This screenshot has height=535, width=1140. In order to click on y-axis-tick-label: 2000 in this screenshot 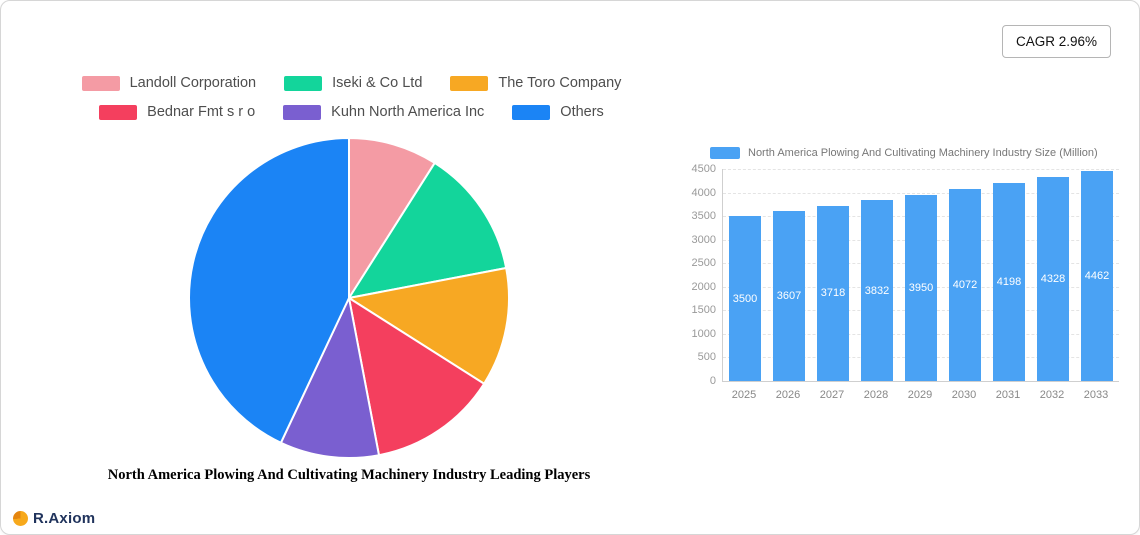, I will do `click(703, 286)`.